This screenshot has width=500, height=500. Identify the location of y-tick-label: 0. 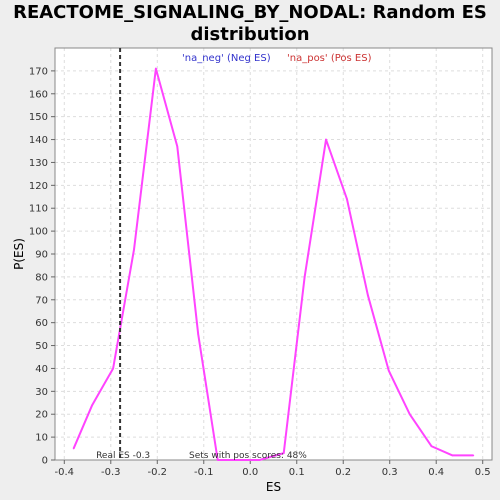
(45, 461).